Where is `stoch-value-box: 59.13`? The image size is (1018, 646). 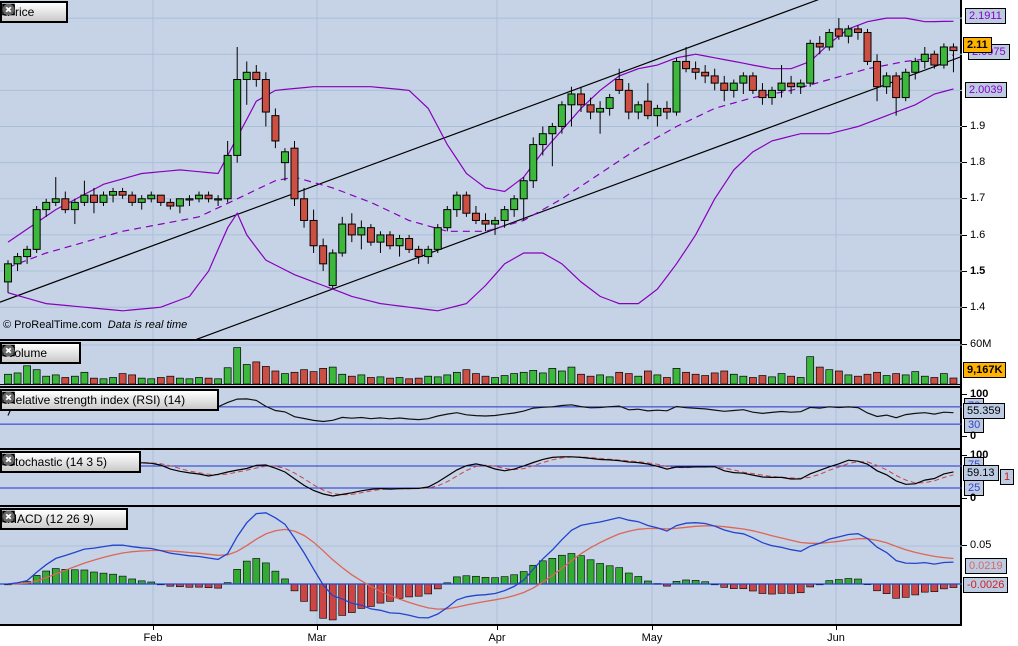
stoch-value-box: 59.13 is located at coordinates (981, 473).